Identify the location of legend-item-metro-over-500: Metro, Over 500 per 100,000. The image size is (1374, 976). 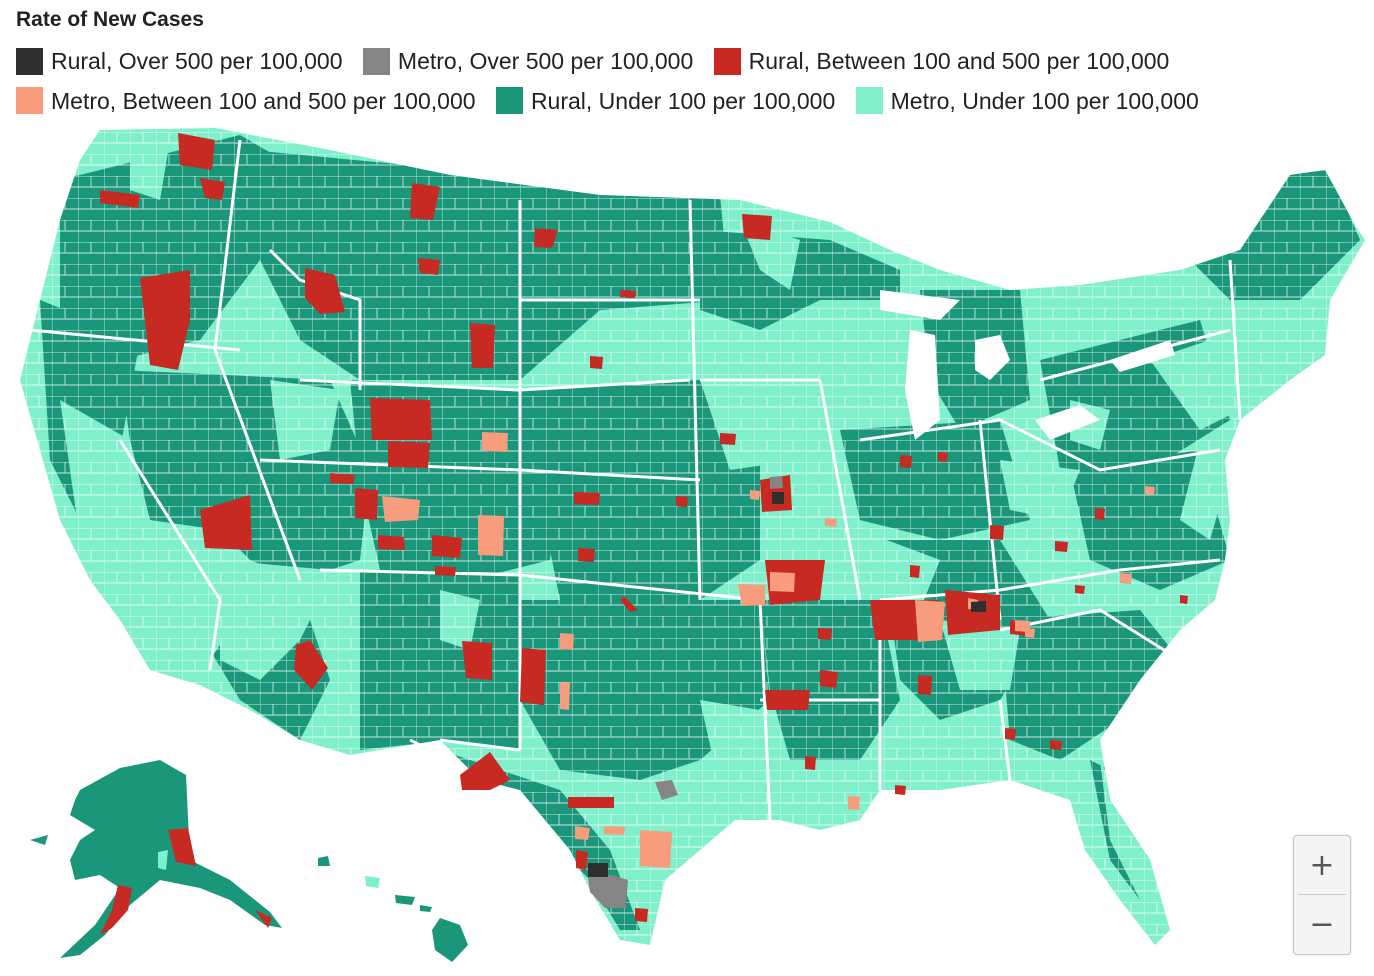
(528, 61).